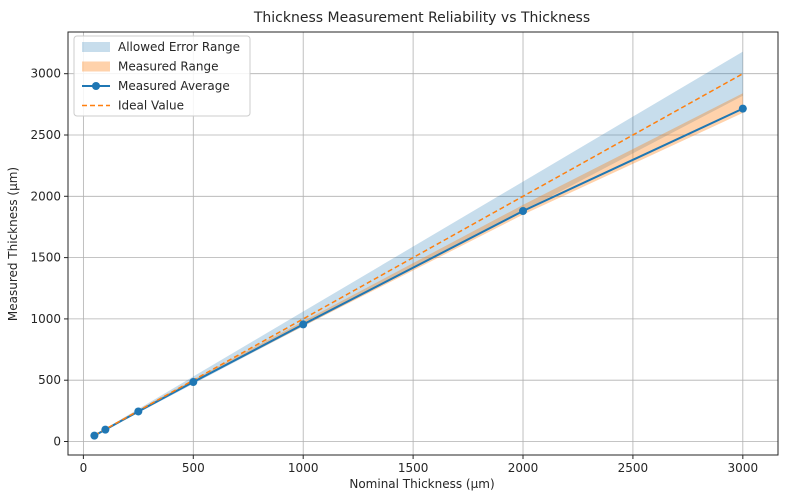 Image resolution: width=785 pixels, height=500 pixels. What do you see at coordinates (303, 468) in the screenshot?
I see `x-tick-label: 1000` at bounding box center [303, 468].